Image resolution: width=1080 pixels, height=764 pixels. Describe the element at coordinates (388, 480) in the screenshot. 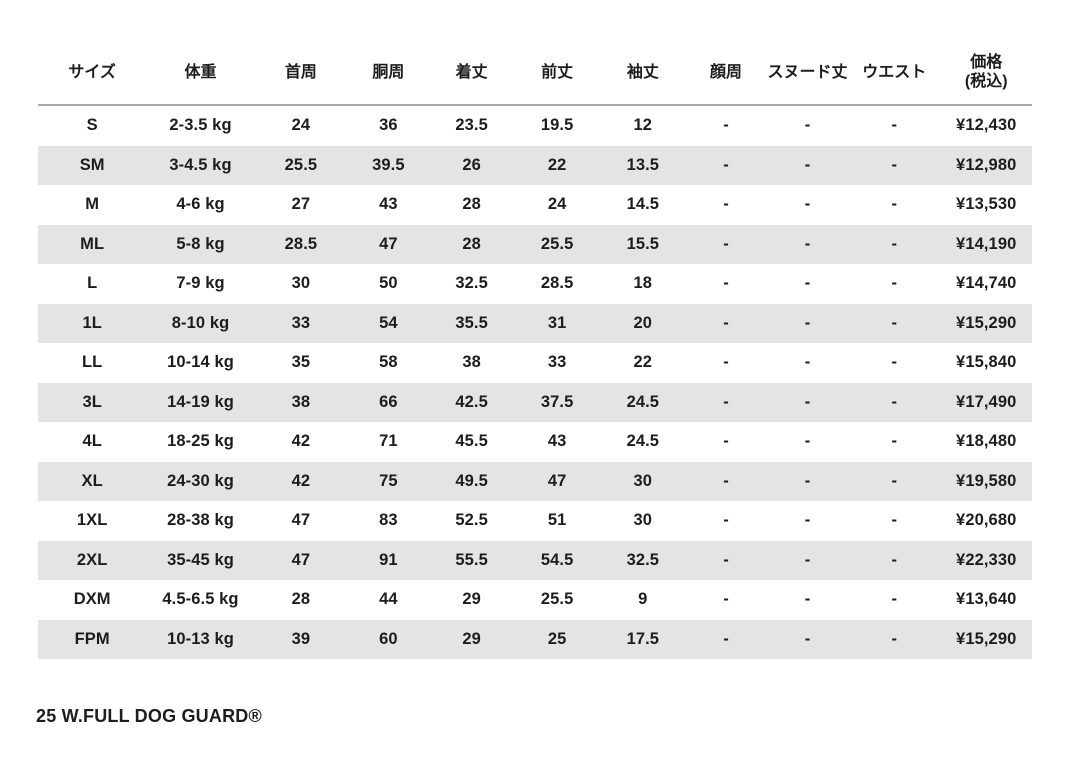

I see `value-cell: 75` at that location.